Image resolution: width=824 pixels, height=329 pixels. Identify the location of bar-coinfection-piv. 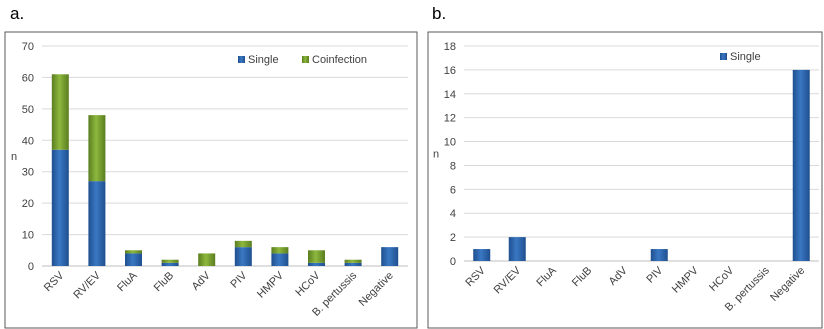
(243, 244).